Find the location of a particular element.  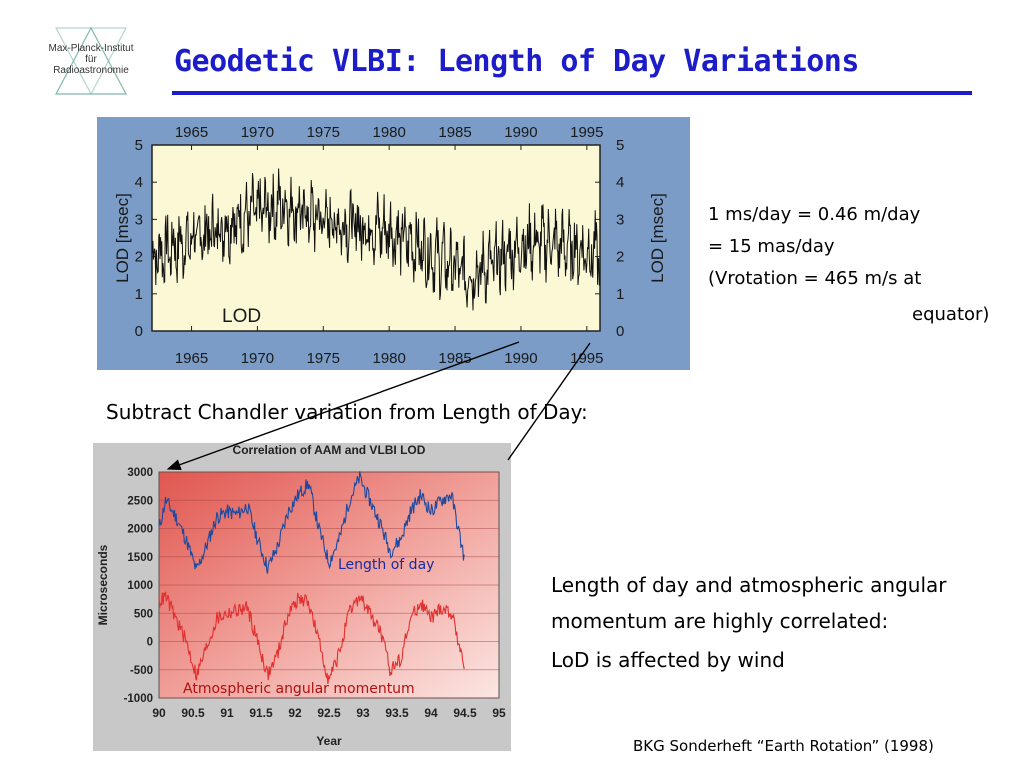

lod-x-tick-top: 1980 is located at coordinates (388, 132).